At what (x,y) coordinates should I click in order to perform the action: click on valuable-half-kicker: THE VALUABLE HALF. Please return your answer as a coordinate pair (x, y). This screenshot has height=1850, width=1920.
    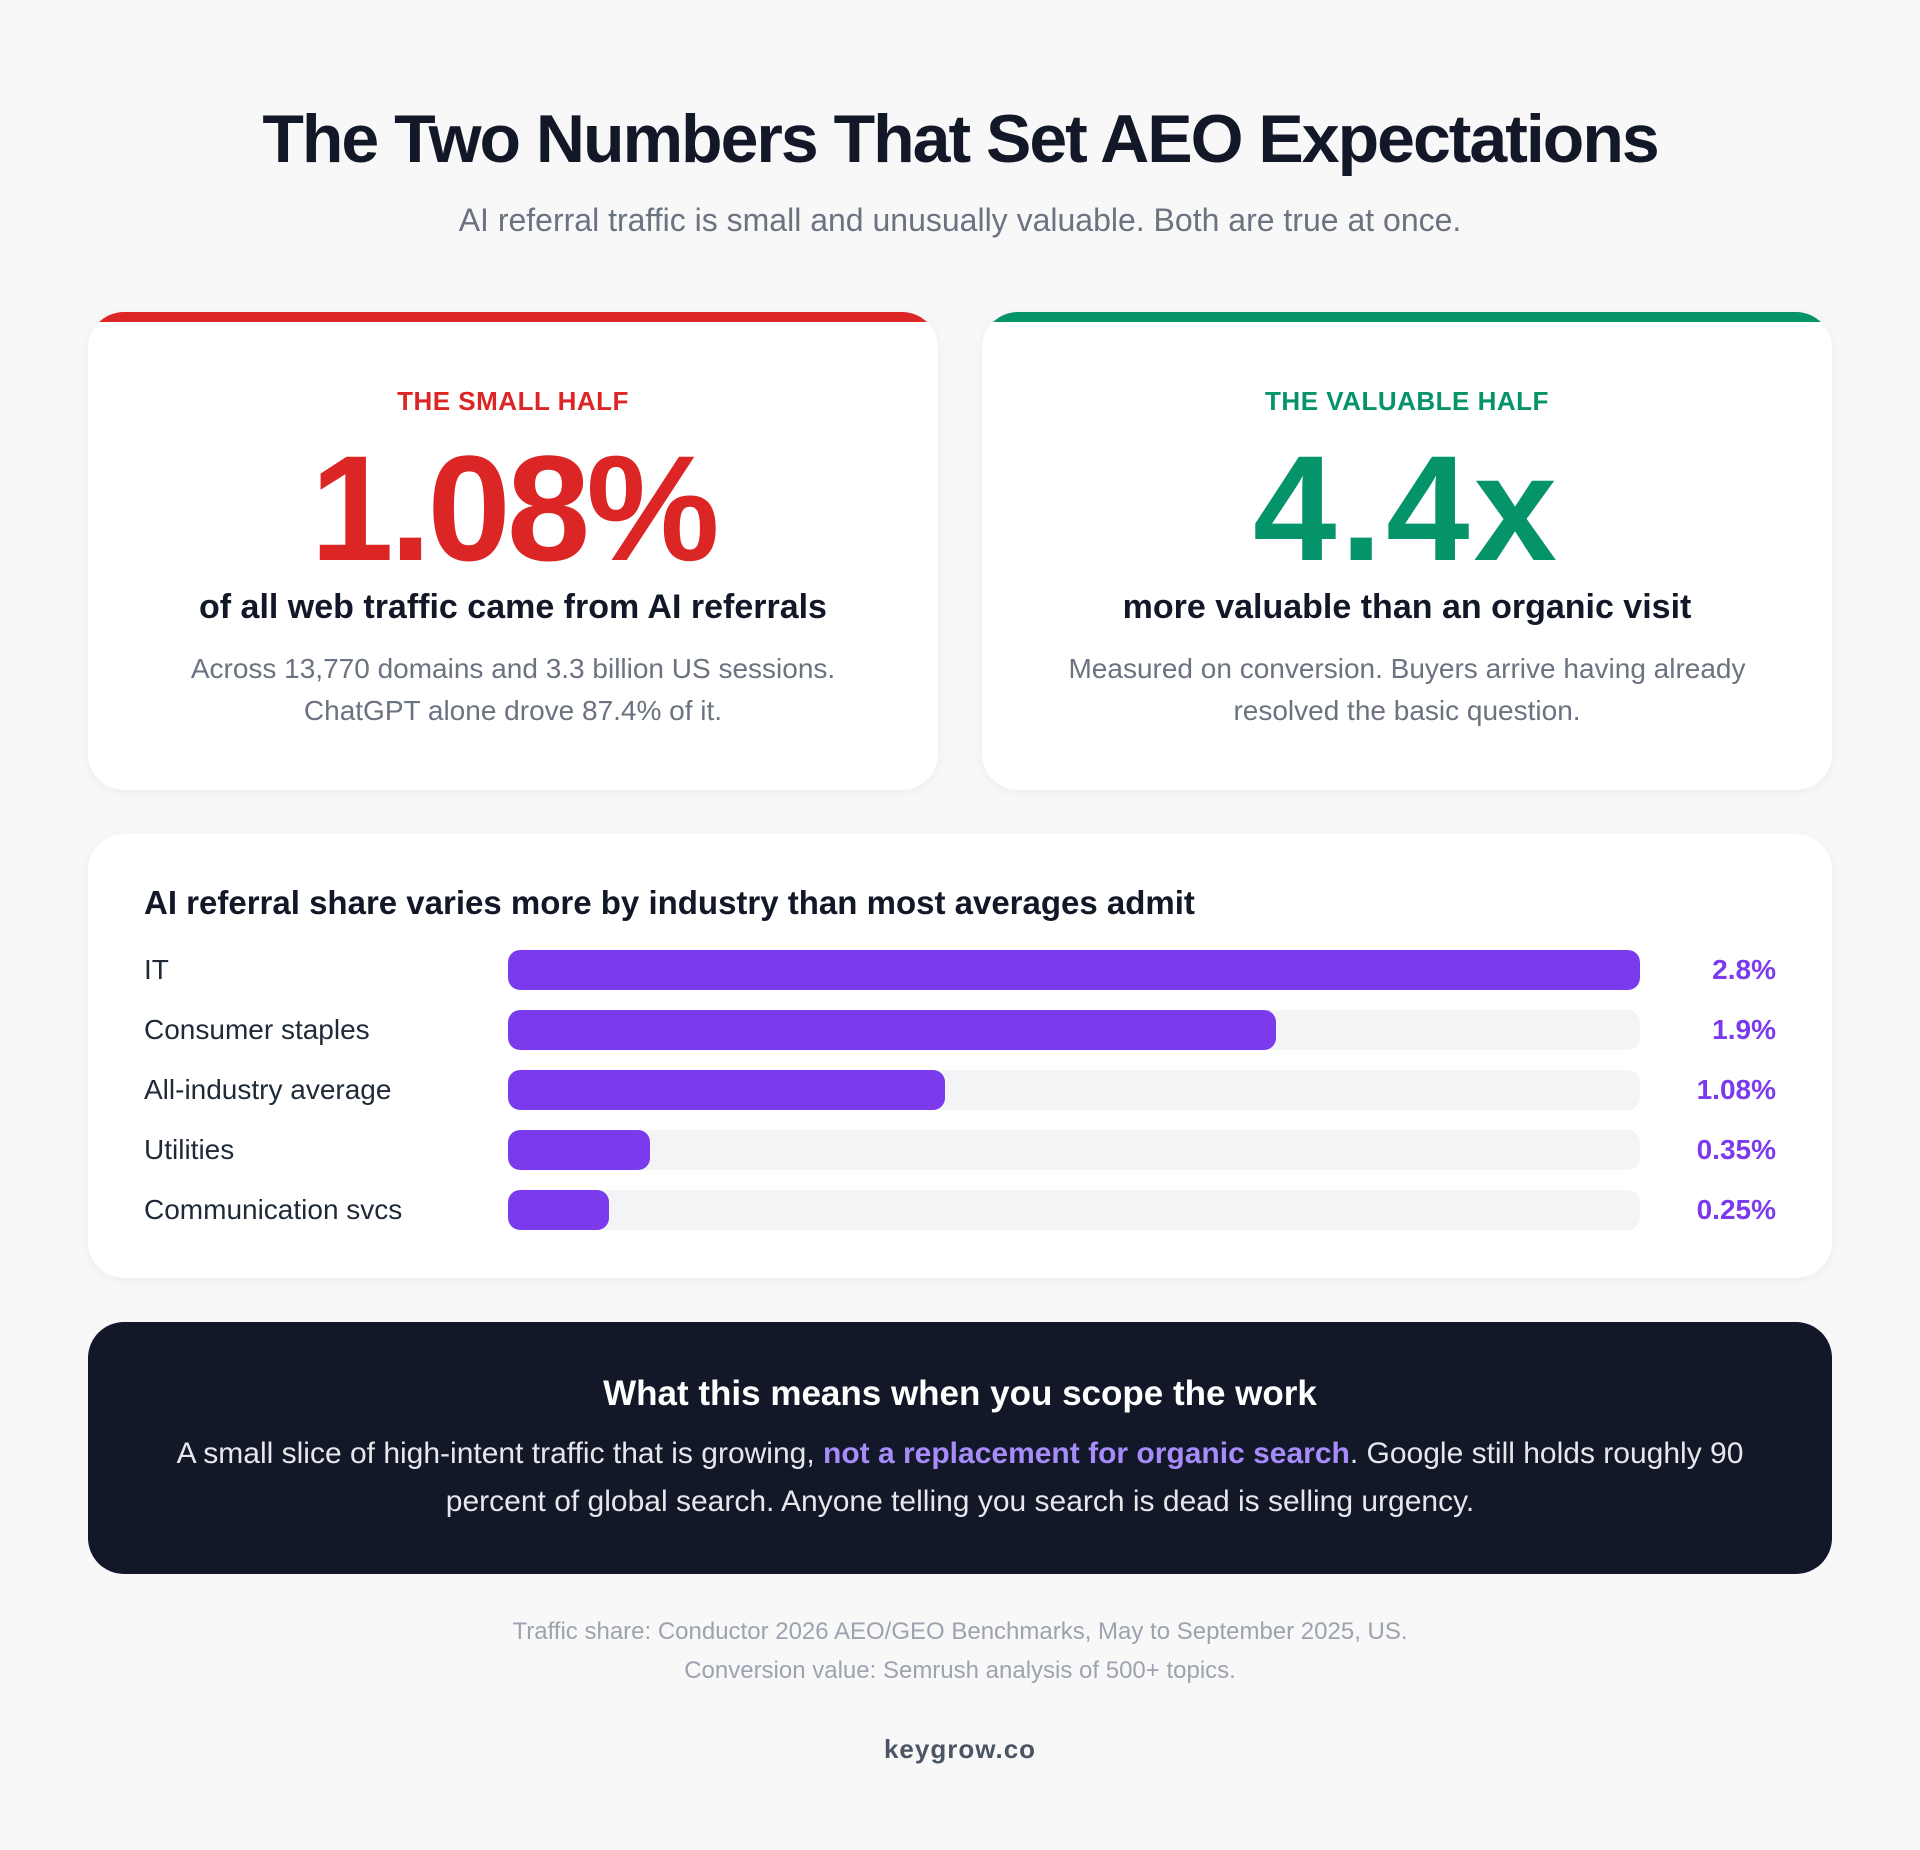
    Looking at the image, I should click on (1407, 401).